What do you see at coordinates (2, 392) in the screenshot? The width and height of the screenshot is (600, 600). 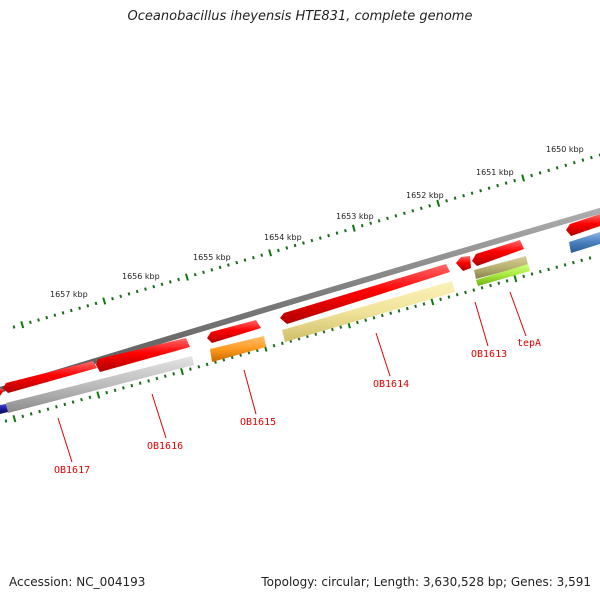 I see `cds-edge-left-arrow` at bounding box center [2, 392].